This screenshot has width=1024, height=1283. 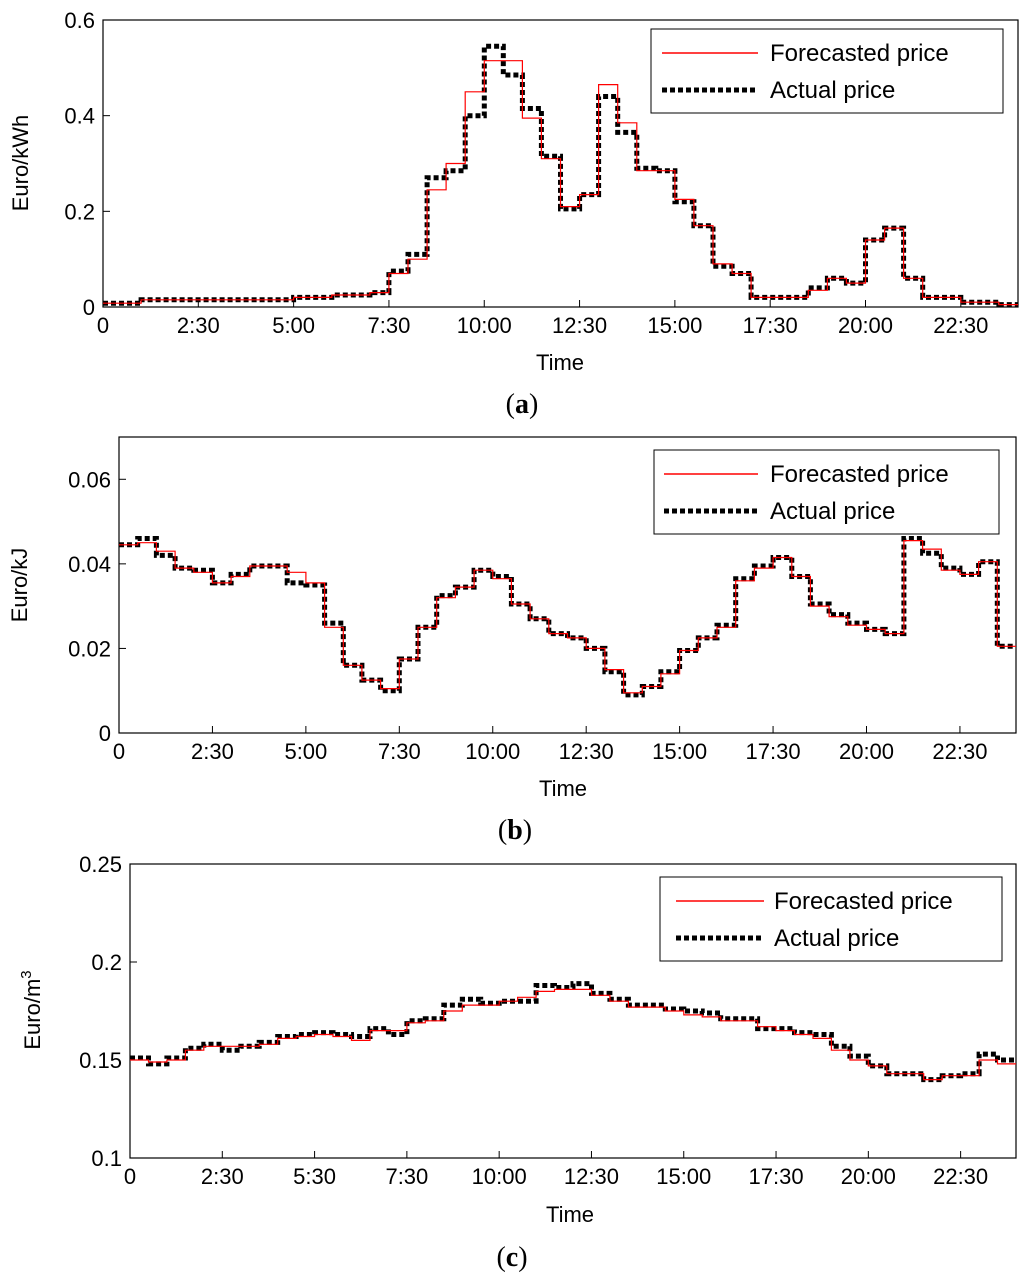 What do you see at coordinates (89, 564) in the screenshot?
I see `y-tick-label: 0.04` at bounding box center [89, 564].